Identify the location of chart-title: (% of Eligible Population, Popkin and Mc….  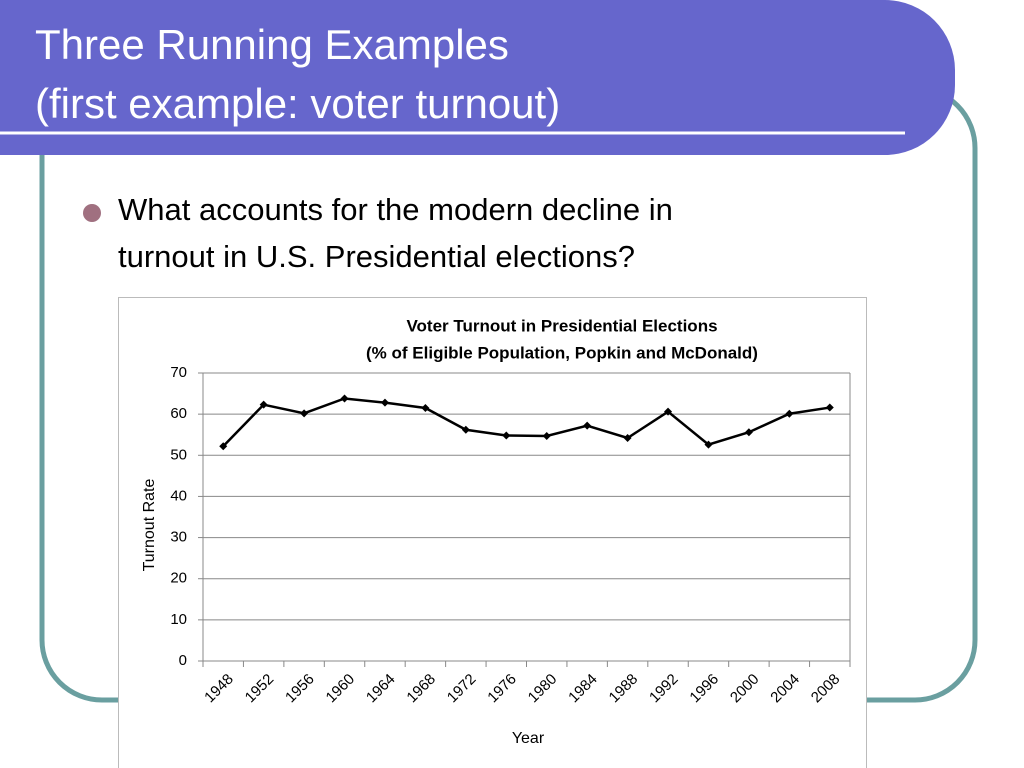
(562, 352).